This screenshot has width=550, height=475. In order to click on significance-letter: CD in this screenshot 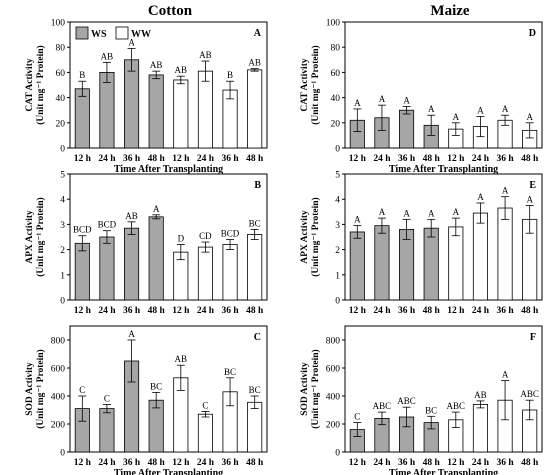, I will do `click(205, 236)`.